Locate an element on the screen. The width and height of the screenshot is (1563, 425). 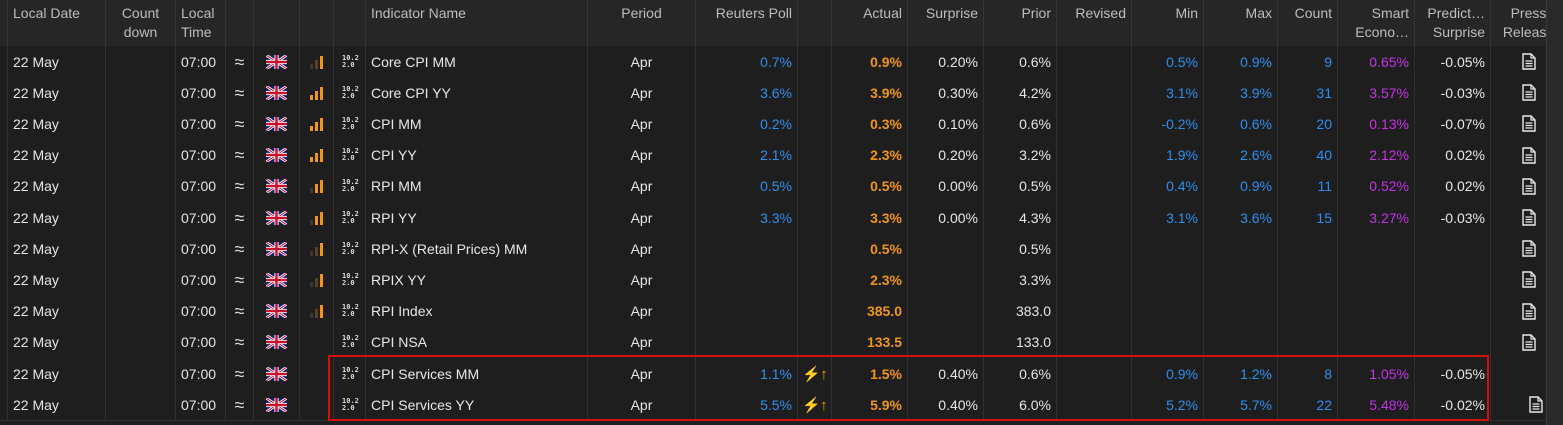
indicator-name: RPI MM is located at coordinates (477, 186).